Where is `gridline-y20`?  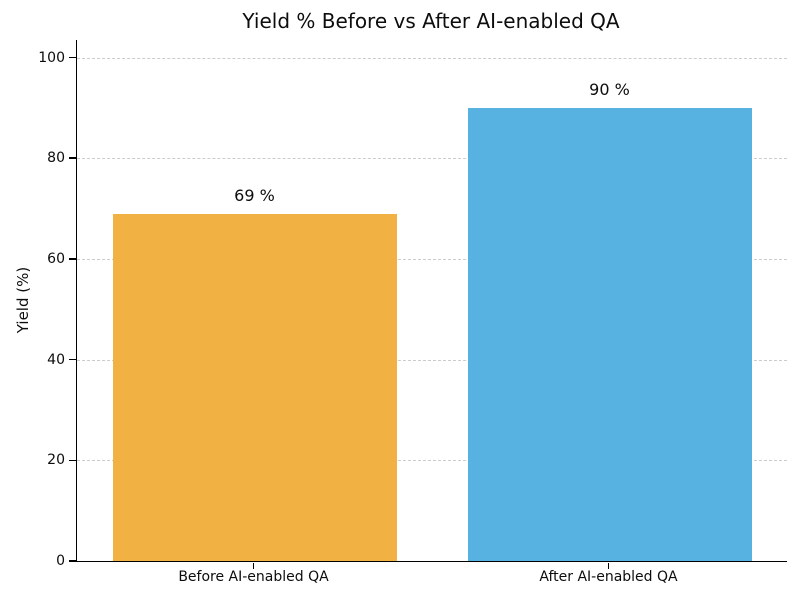
gridline-y20 is located at coordinates (432, 461).